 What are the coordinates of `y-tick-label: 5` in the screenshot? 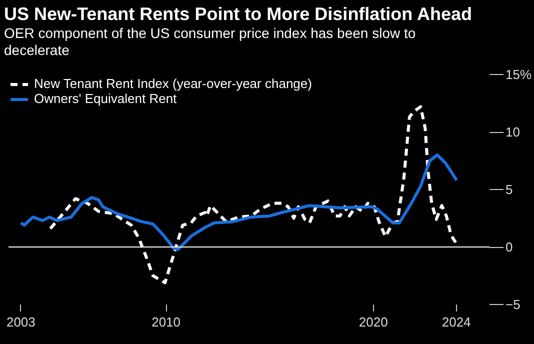 It's located at (509, 189).